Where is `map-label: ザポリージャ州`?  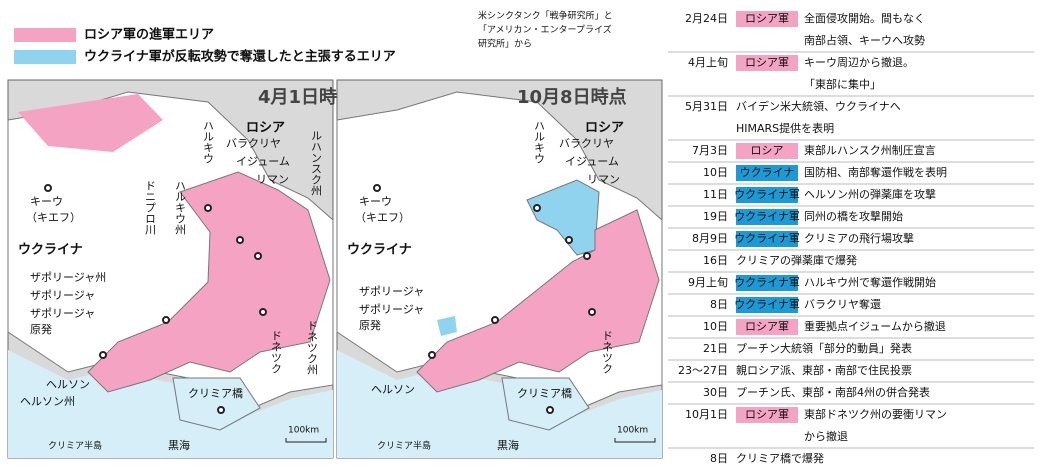
map-label: ザポリージャ州 is located at coordinates (68, 277).